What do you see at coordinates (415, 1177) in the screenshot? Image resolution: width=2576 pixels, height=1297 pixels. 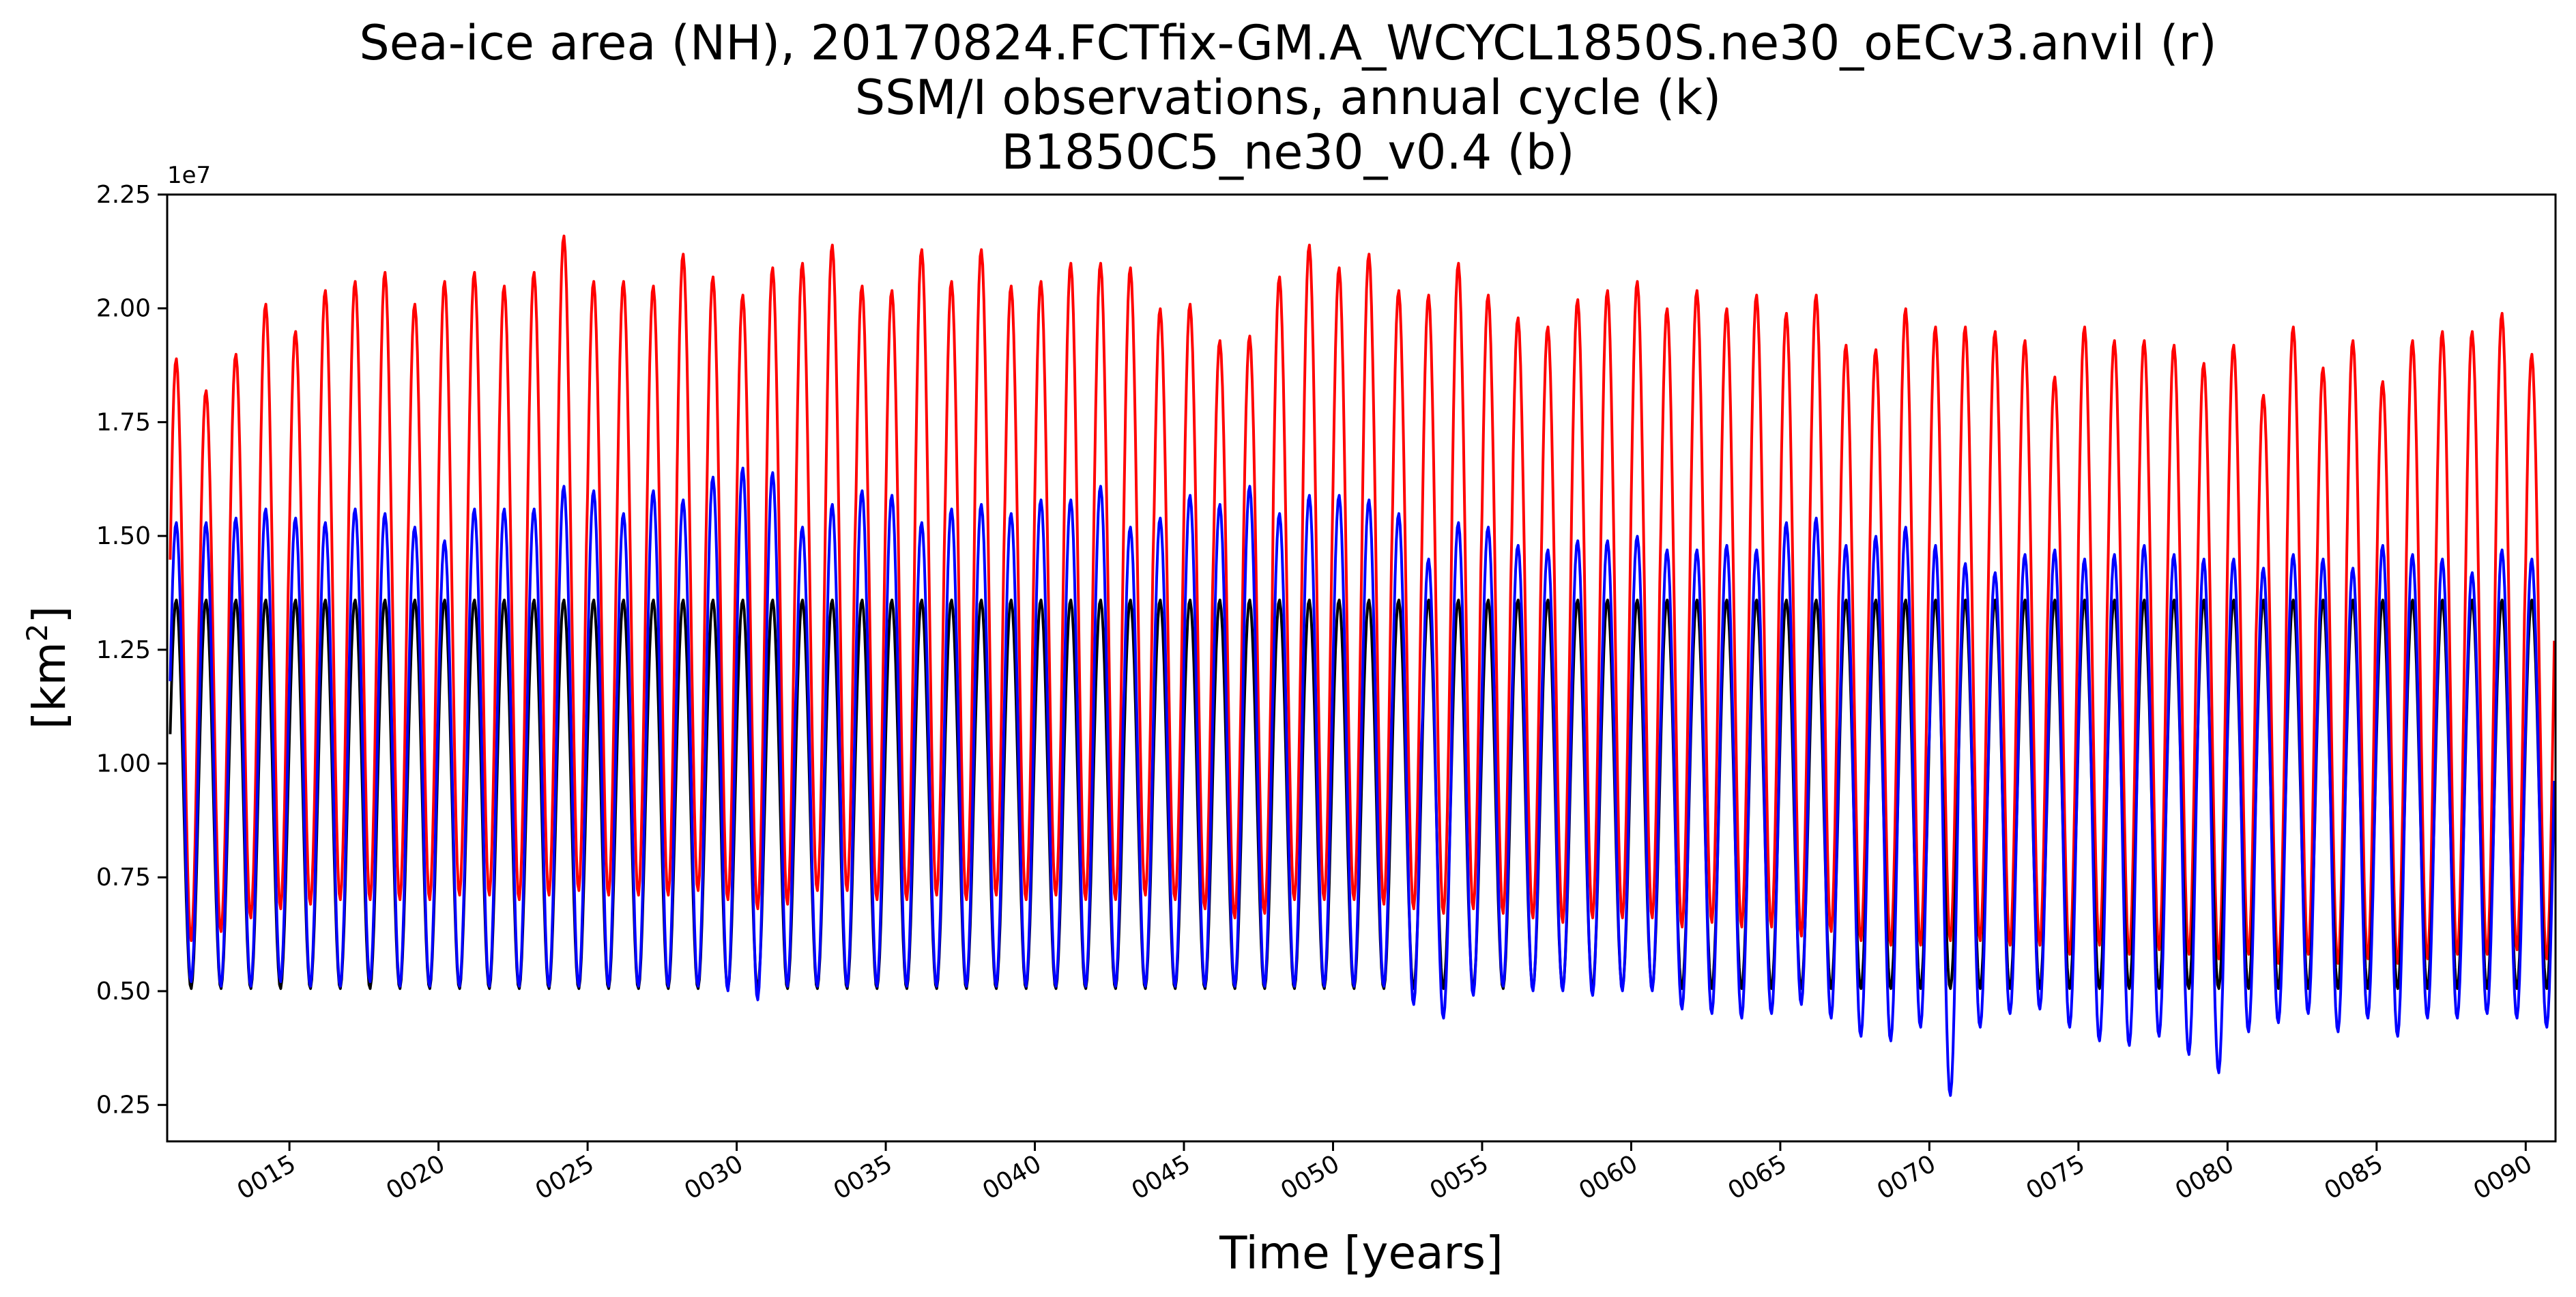 I see `x-tick-label: 0020` at bounding box center [415, 1177].